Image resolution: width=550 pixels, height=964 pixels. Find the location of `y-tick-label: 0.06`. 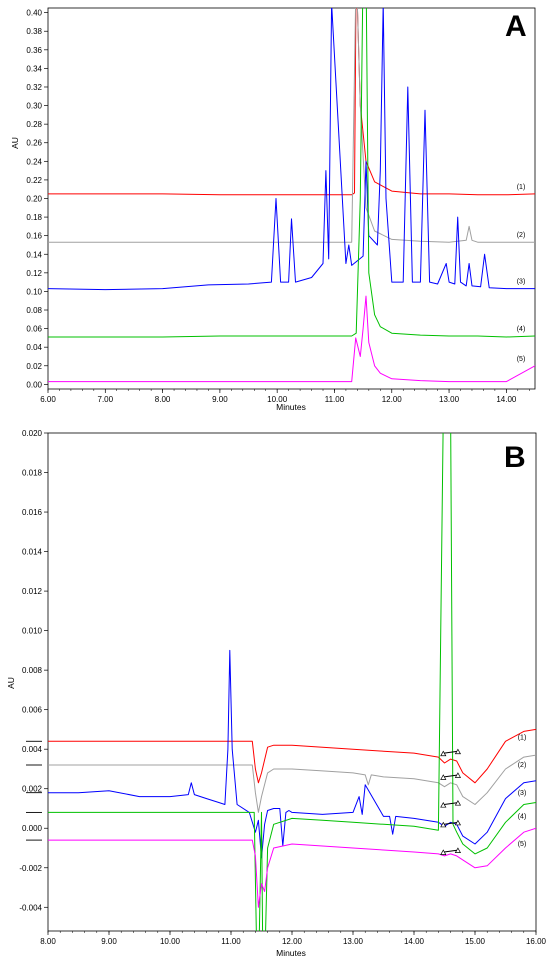

y-tick-label: 0.06 is located at coordinates (34, 329).